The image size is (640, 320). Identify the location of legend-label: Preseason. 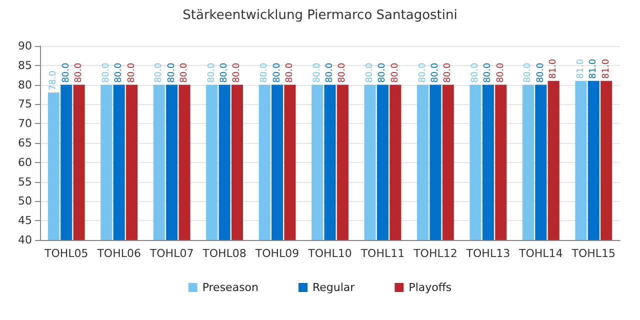
(230, 287).